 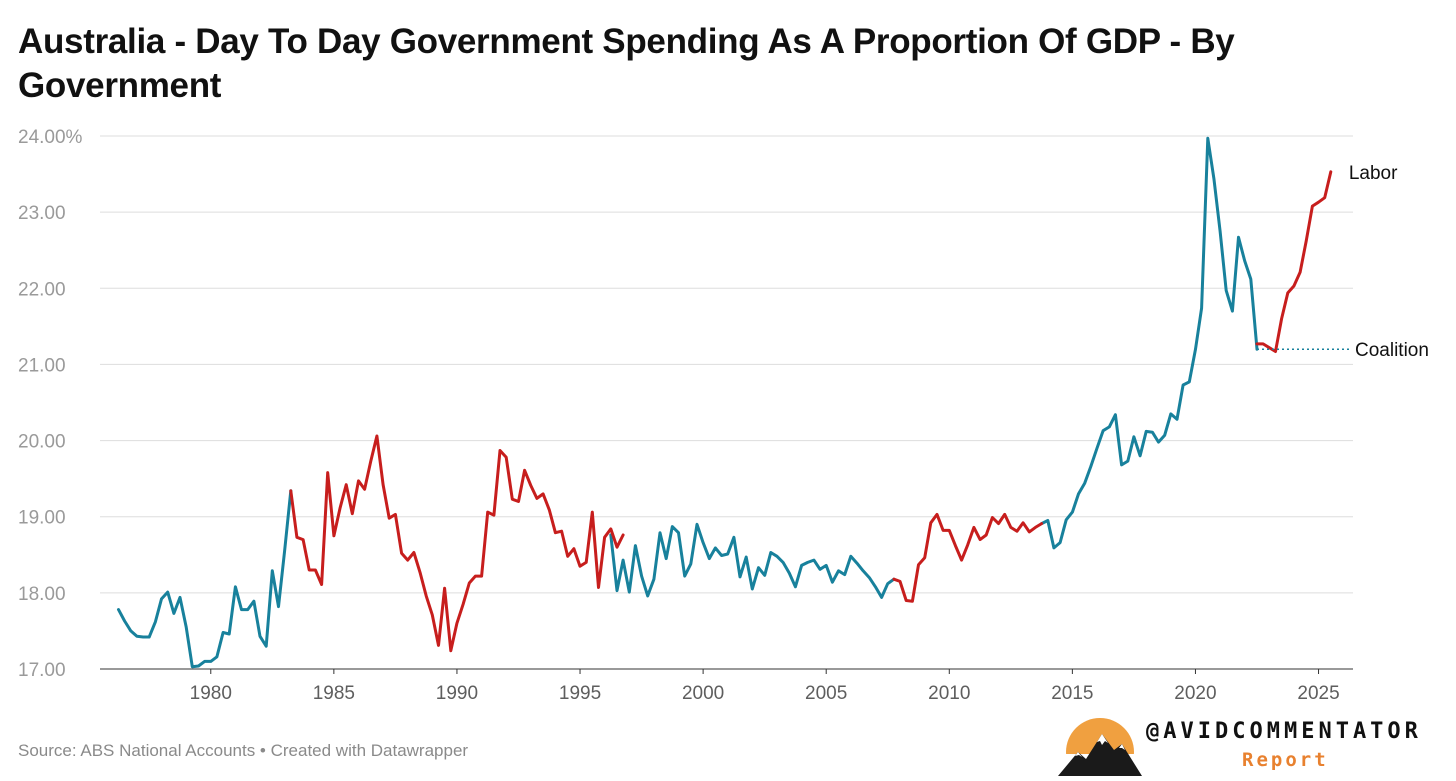 I want to click on x-tick-label: 1980, so click(x=211, y=693).